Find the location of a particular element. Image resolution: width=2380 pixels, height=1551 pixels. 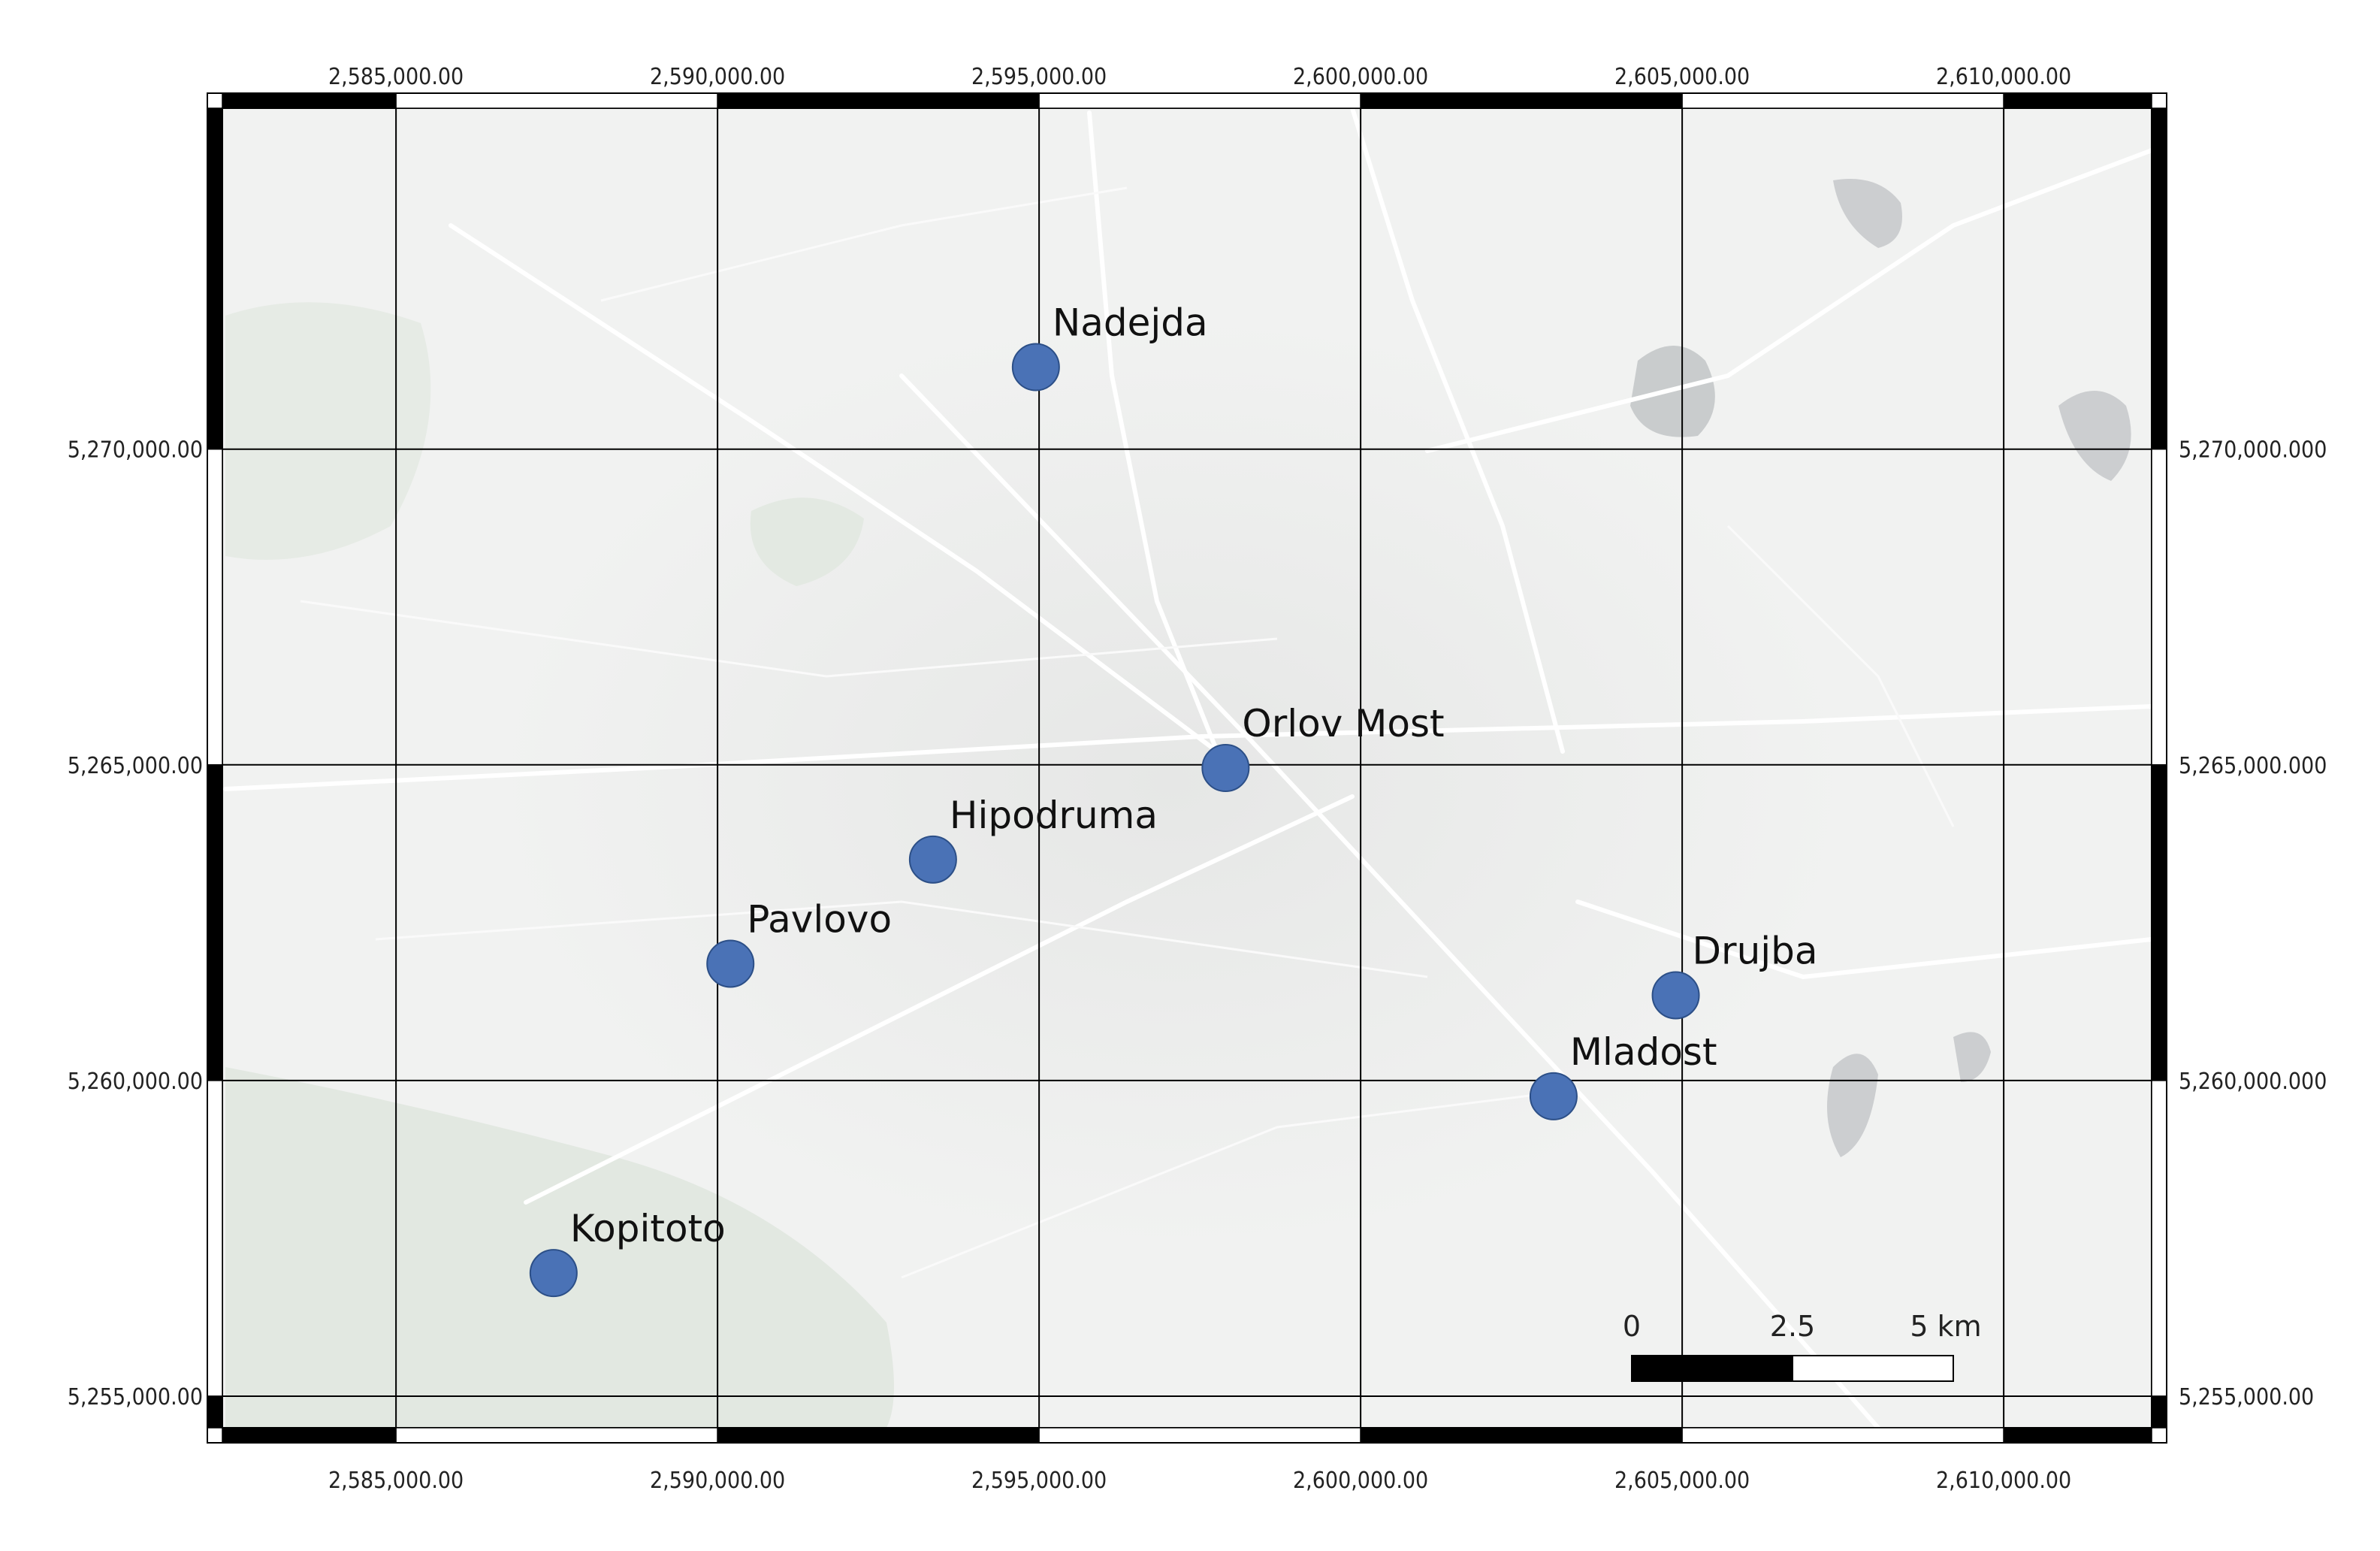

y-tick-label-right: 5,260,000.000 is located at coordinates (2253, 1082).